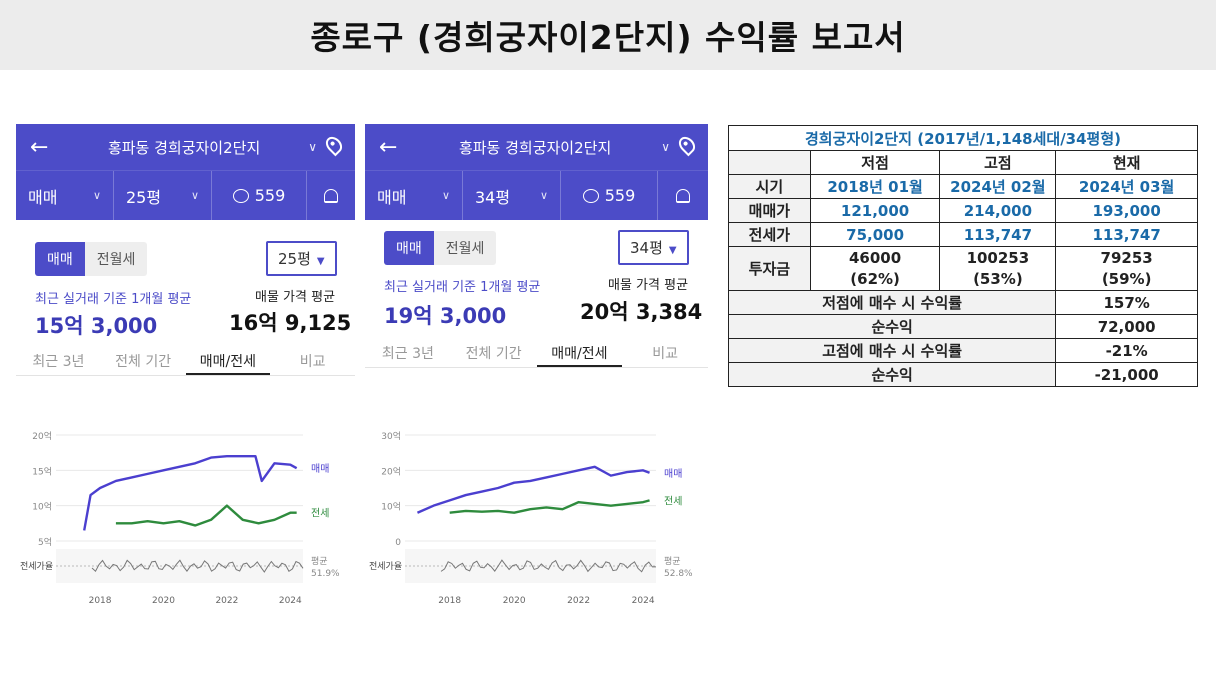 The width and height of the screenshot is (1216, 684). Describe the element at coordinates (398, 543) in the screenshot. I see `y-tick-label: 0` at that location.